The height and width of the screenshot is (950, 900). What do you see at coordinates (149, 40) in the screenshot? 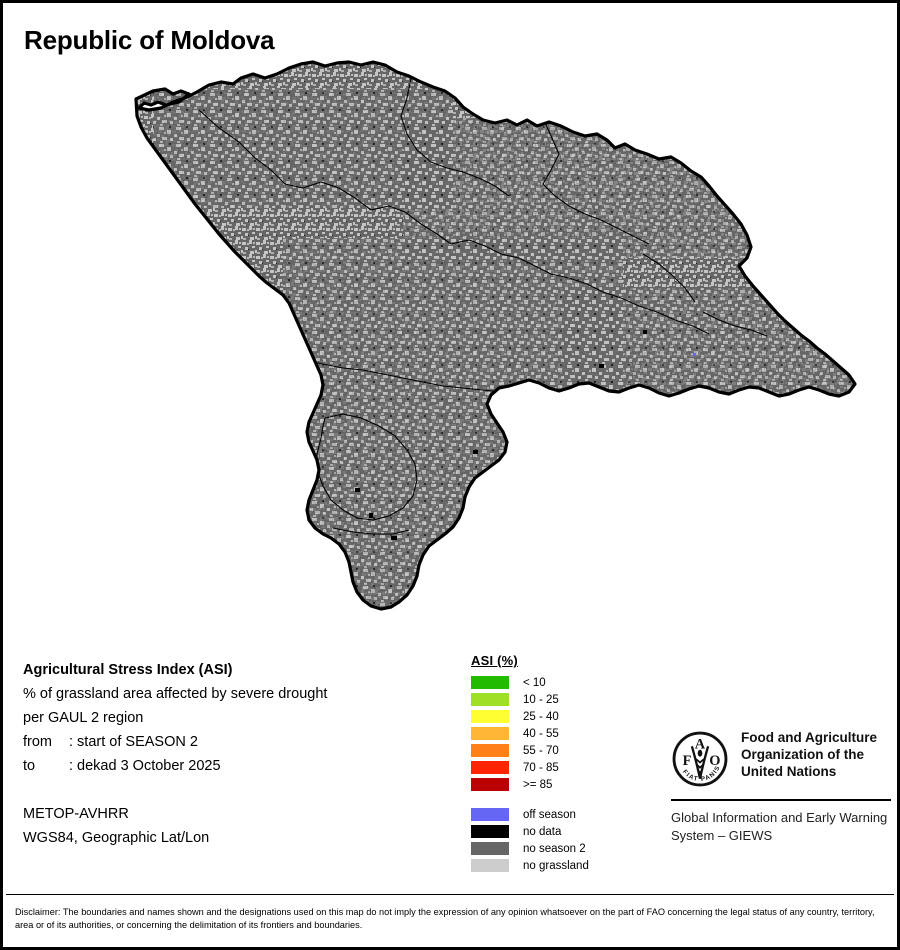
I see `page-title: Republic of Moldova` at bounding box center [149, 40].